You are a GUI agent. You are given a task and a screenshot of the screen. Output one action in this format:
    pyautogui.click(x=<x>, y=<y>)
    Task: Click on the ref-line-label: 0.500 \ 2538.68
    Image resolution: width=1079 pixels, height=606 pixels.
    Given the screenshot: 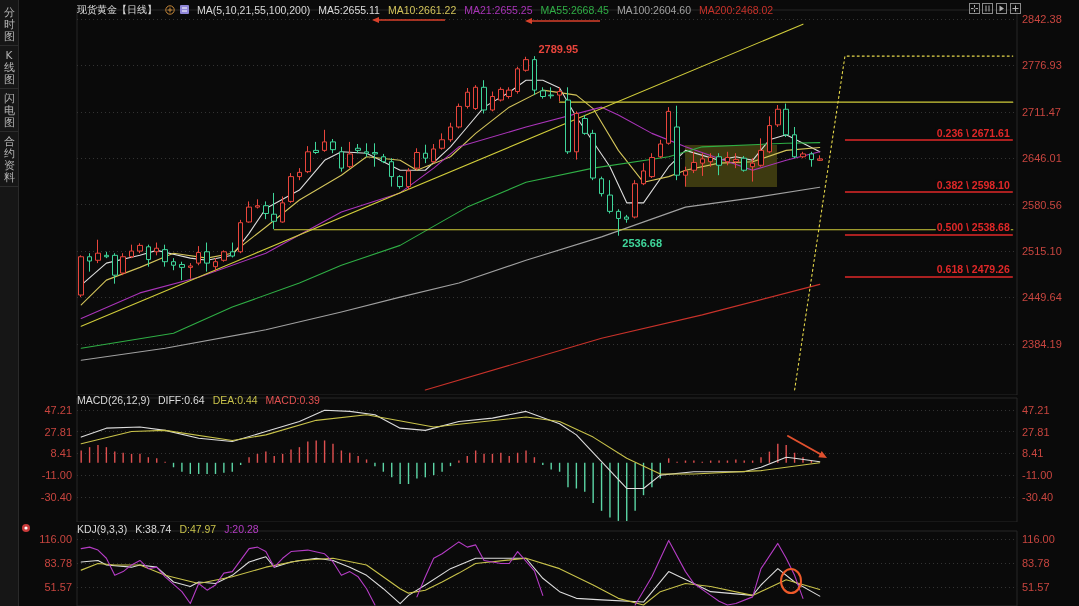 What is the action you would take?
    pyautogui.click(x=973, y=226)
    